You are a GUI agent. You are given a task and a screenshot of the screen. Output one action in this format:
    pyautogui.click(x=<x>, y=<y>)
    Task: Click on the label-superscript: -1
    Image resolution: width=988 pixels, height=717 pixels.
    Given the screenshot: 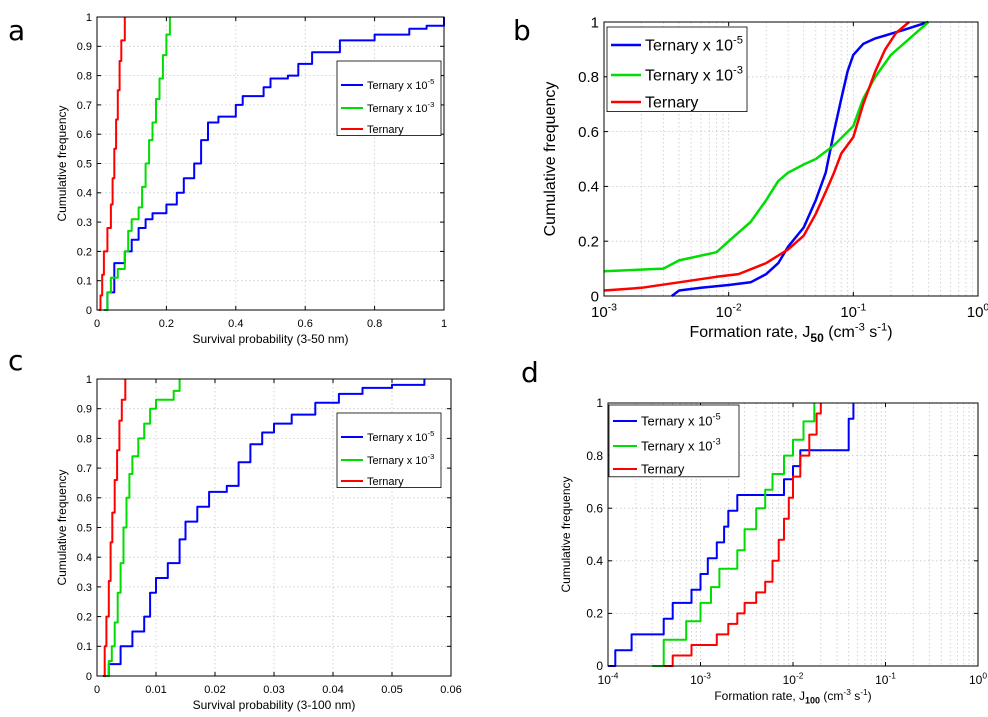 What is the action you would take?
    pyautogui.click(x=882, y=328)
    